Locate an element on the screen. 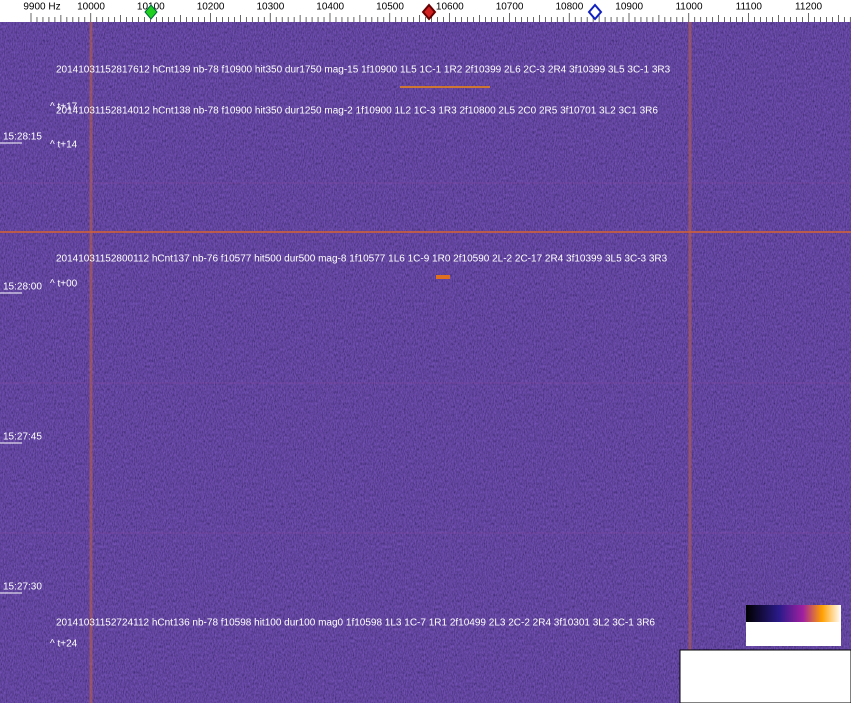  frequency-label: 10400 is located at coordinates (330, 7).